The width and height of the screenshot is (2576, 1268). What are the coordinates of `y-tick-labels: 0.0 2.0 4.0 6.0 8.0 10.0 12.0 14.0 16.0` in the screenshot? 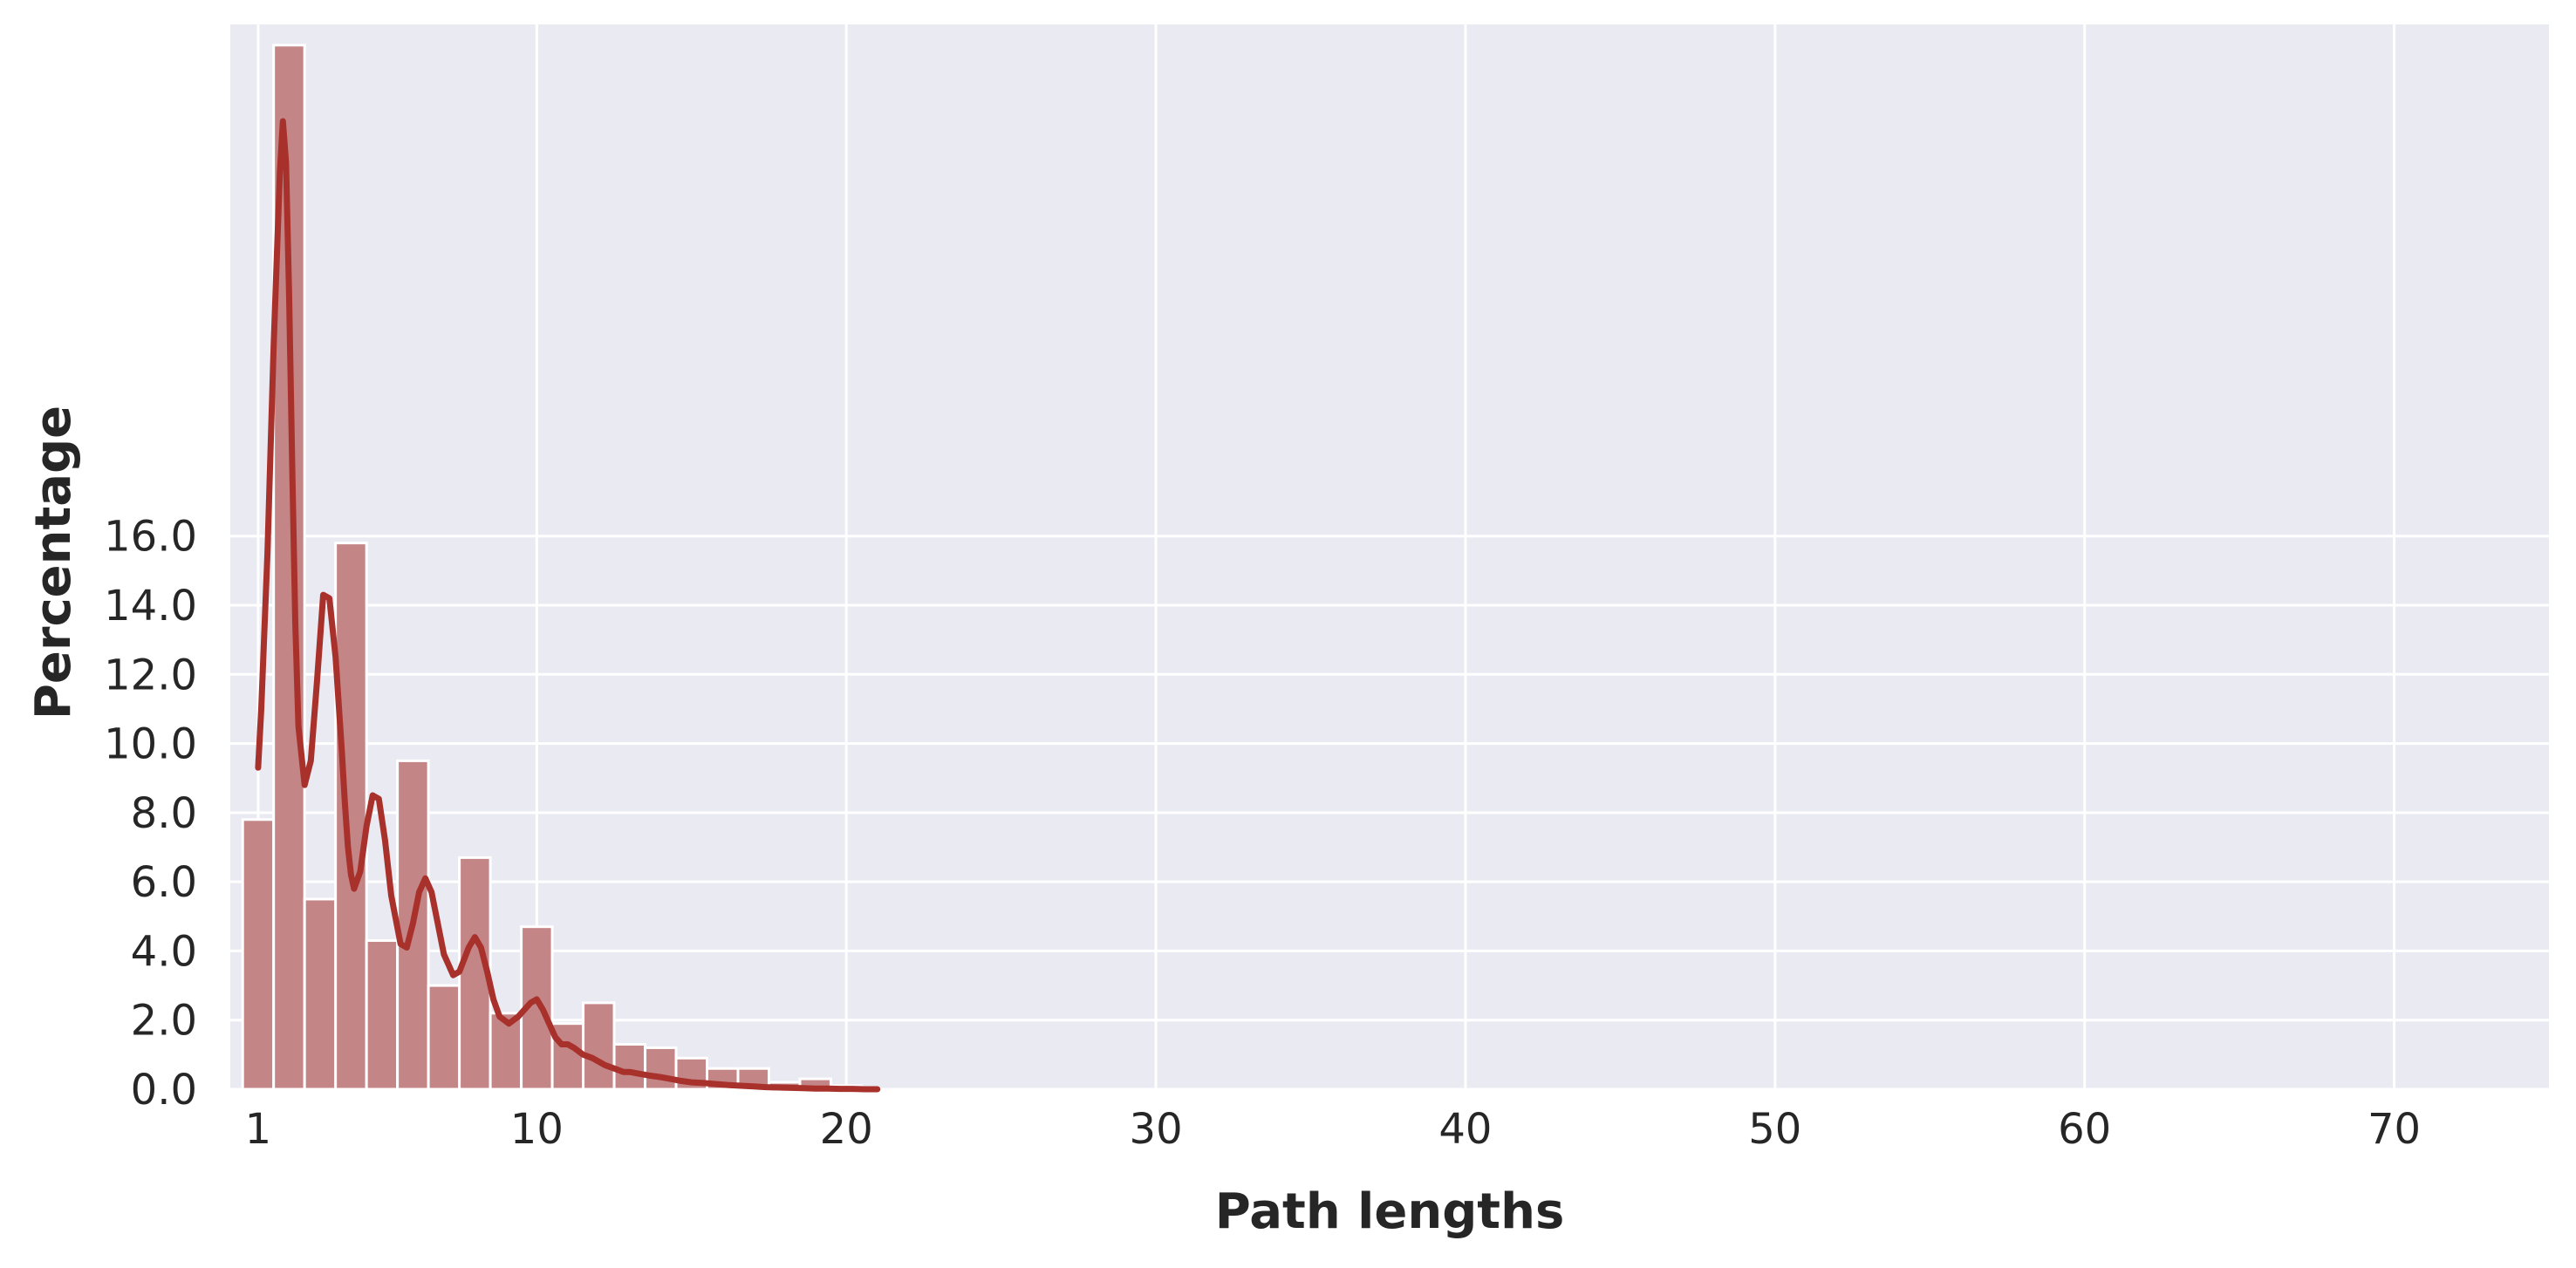 It's located at (150, 814).